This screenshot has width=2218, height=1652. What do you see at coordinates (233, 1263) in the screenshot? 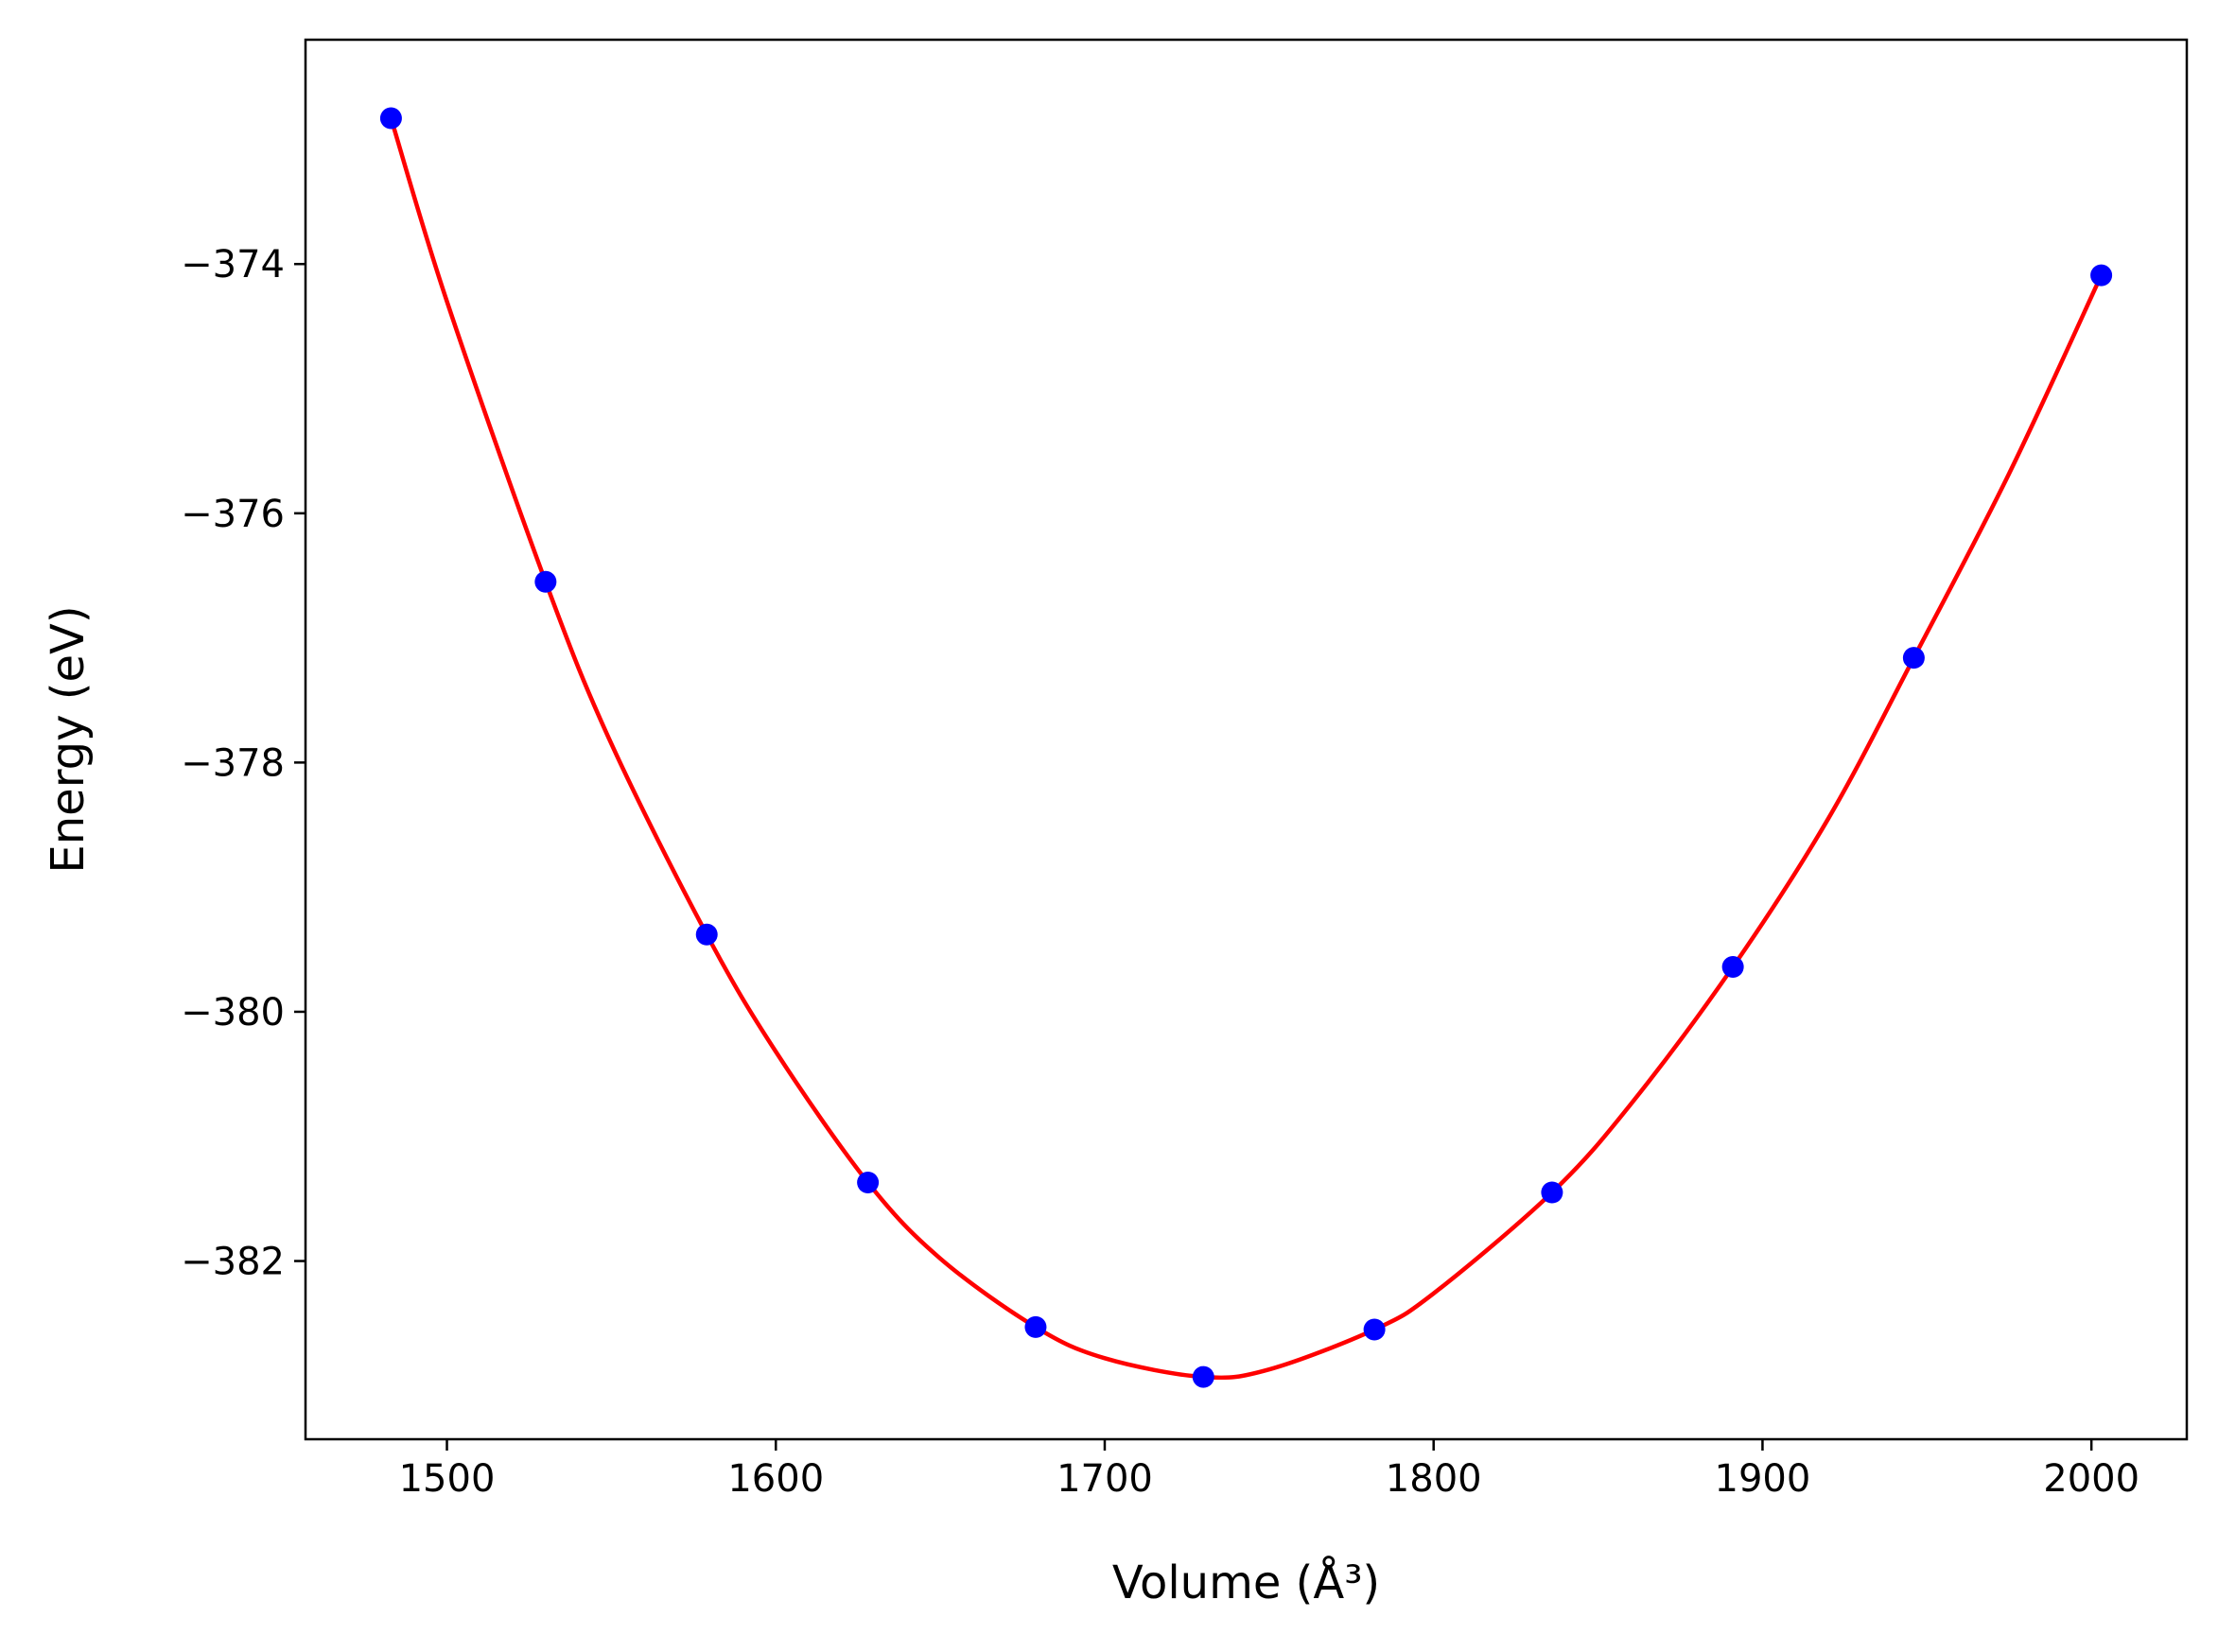
I see `y-tick-label: −382` at bounding box center [233, 1263].